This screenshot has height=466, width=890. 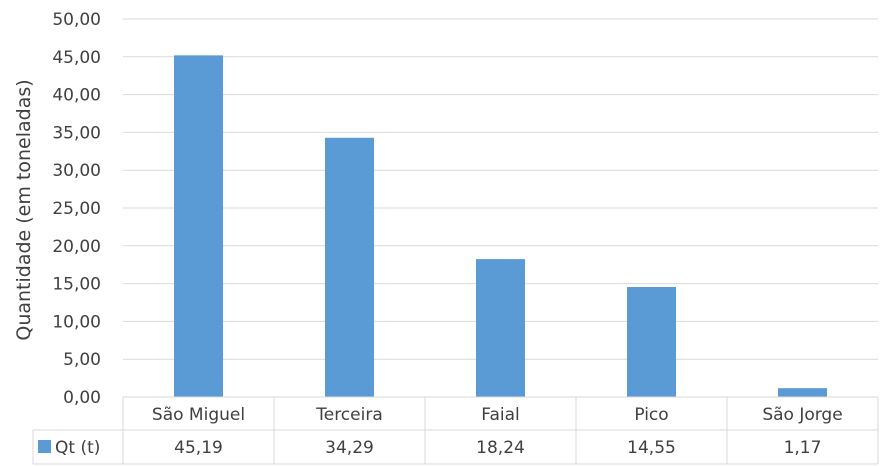 I want to click on y-tick-label: 35,00, so click(x=76, y=133).